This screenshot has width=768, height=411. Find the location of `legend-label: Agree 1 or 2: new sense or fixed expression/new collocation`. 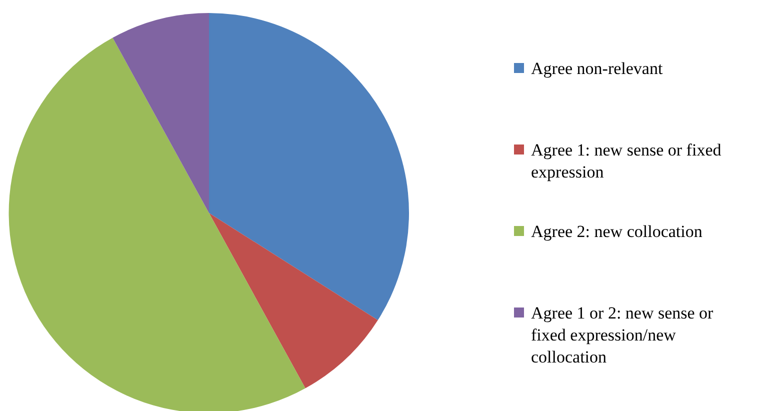

legend-label: Agree 1 or 2: new sense or fixed expression/new collocation is located at coordinates (622, 335).